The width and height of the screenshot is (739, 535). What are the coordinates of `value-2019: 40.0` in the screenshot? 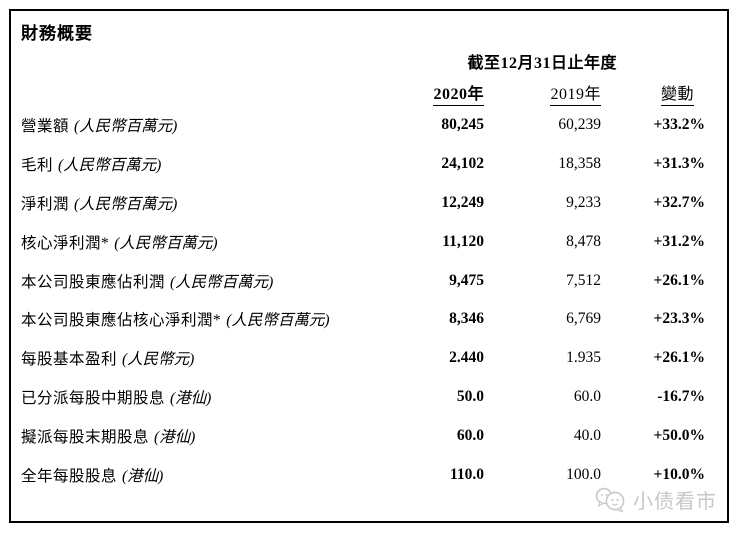 It's located at (587, 435).